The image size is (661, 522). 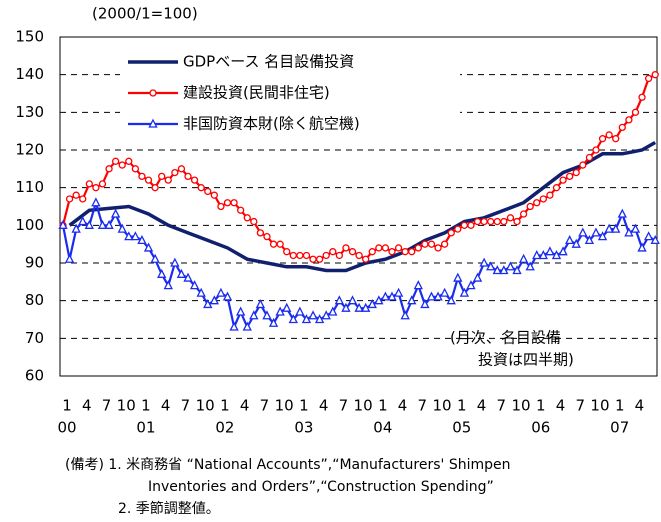 I want to click on chart-subtitle: (2000/1=100), so click(x=145, y=14).